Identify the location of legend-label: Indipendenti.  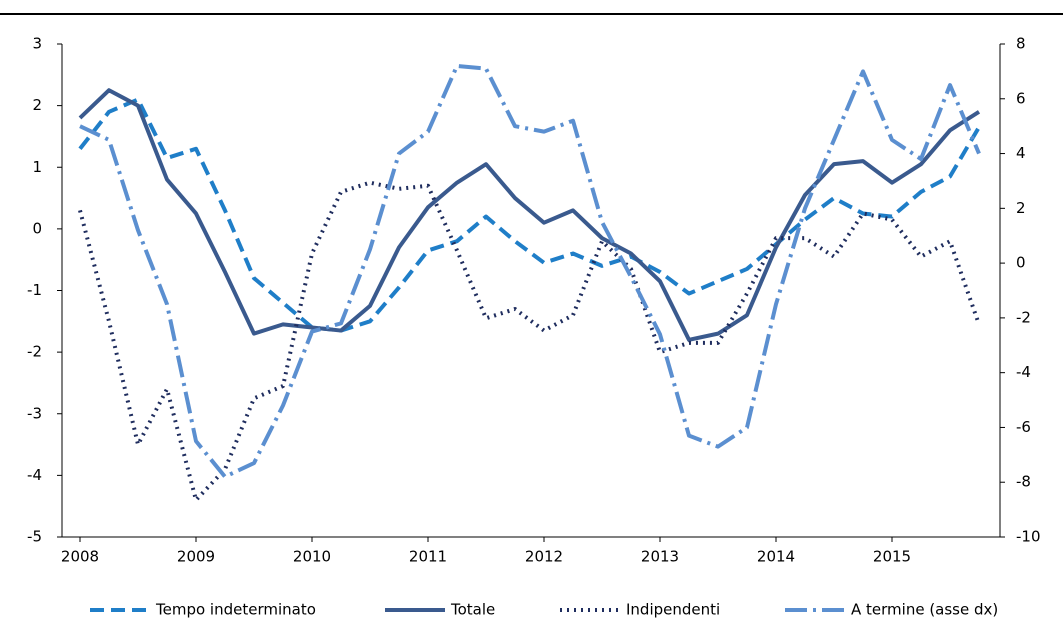
(673, 610).